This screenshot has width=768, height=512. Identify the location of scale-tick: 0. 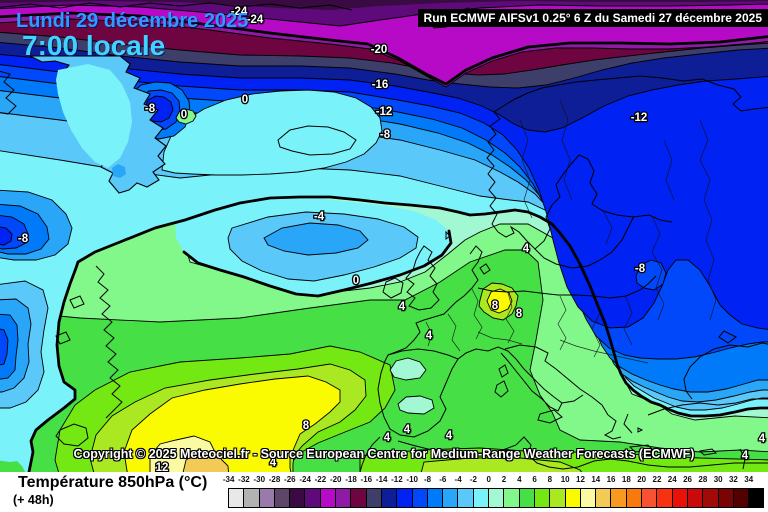
(488, 479).